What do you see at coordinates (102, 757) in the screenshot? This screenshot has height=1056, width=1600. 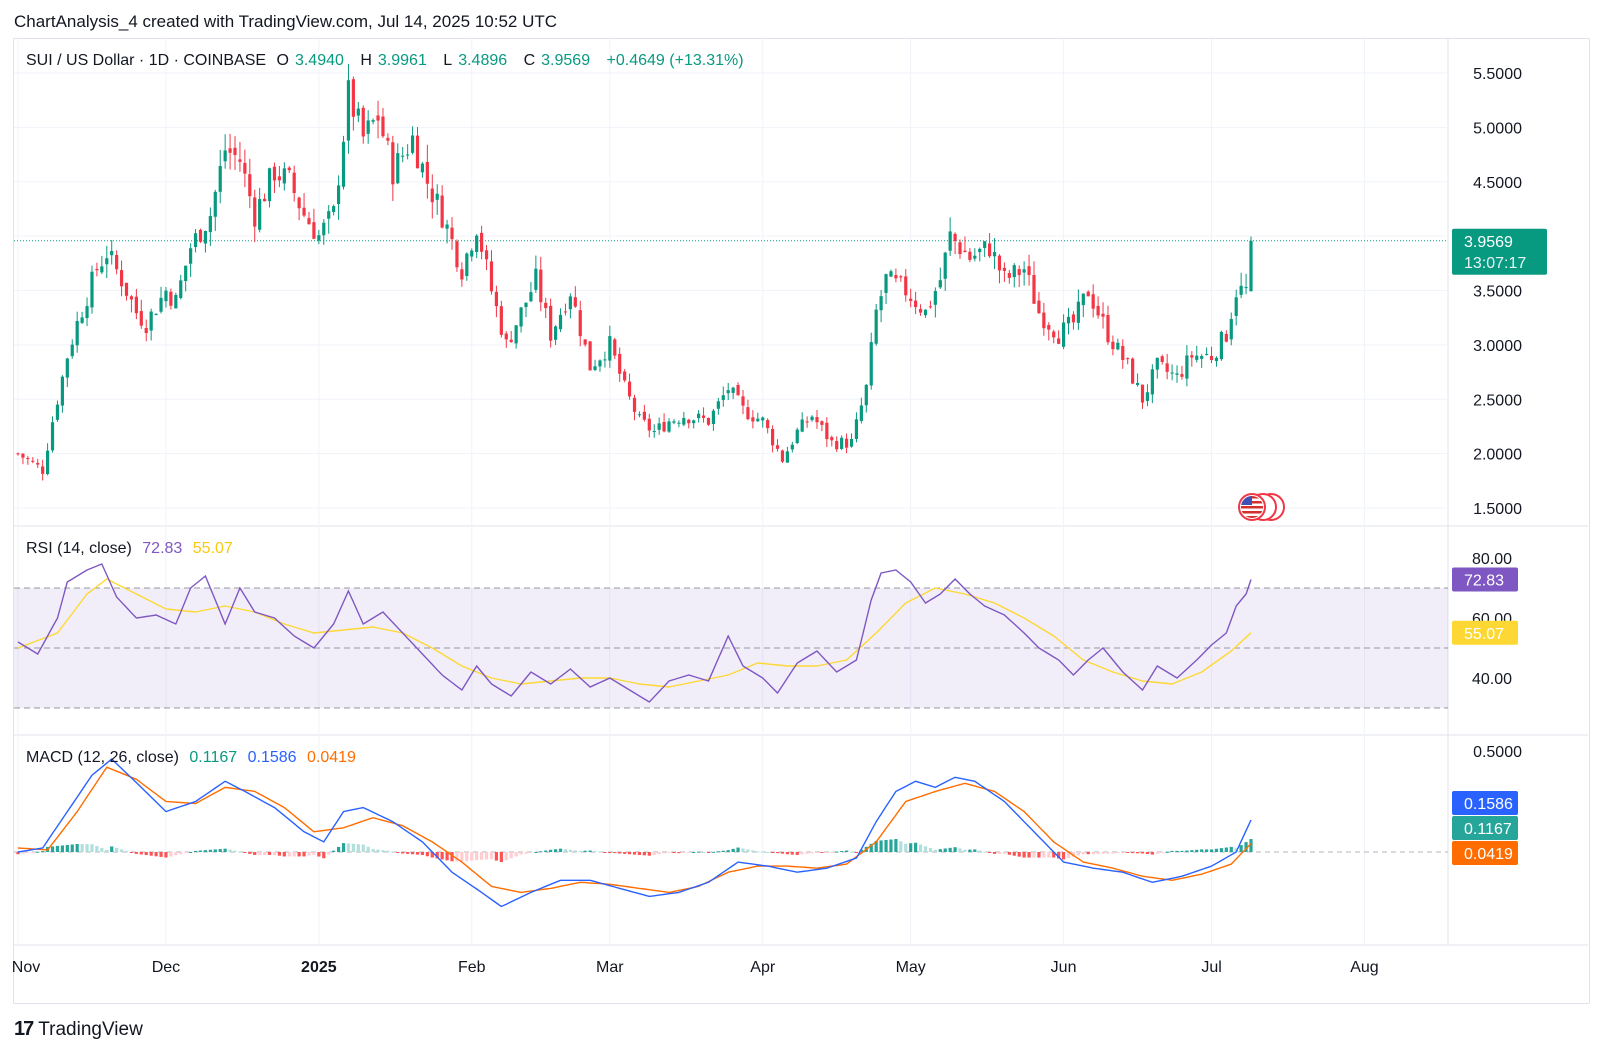 I see `macd-label: MACD (12, 26, close)` at bounding box center [102, 757].